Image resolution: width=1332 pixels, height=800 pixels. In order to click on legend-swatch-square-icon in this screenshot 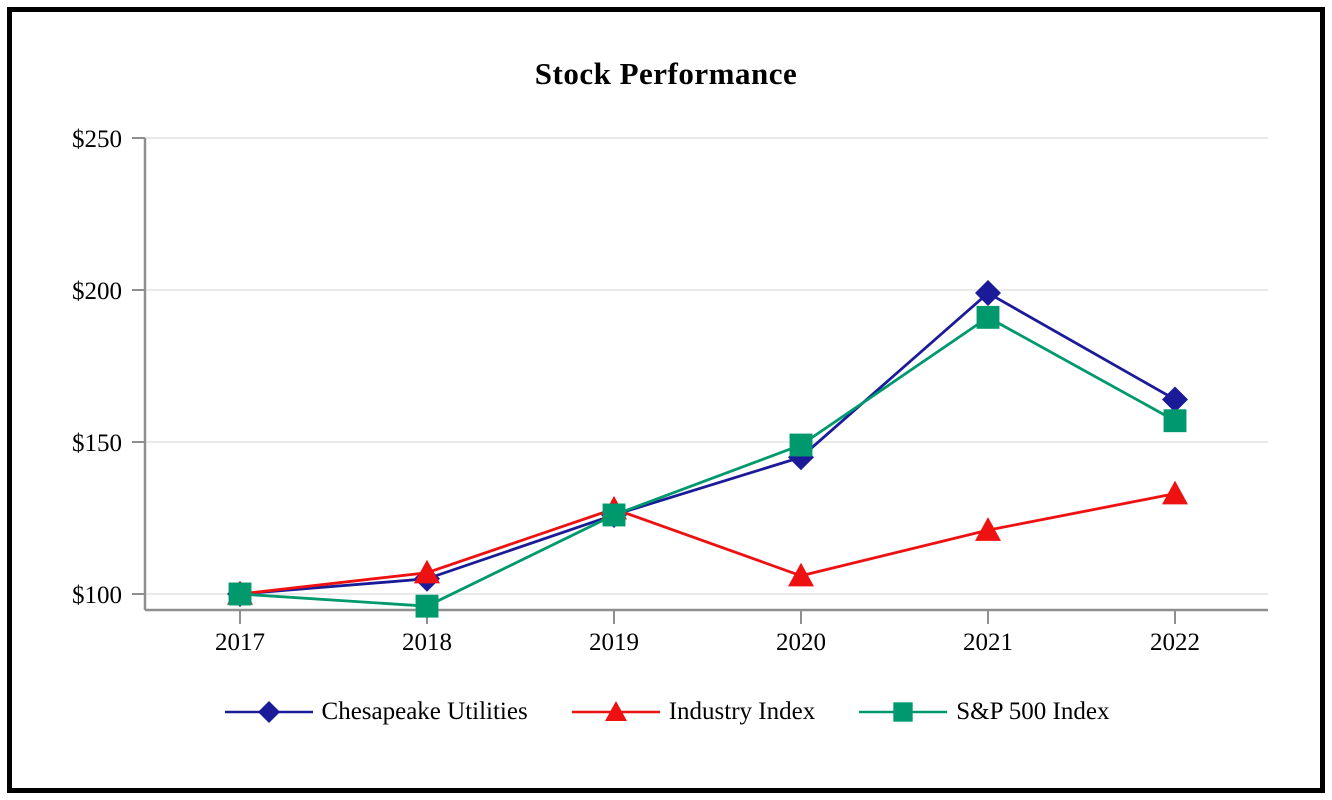, I will do `click(903, 712)`.